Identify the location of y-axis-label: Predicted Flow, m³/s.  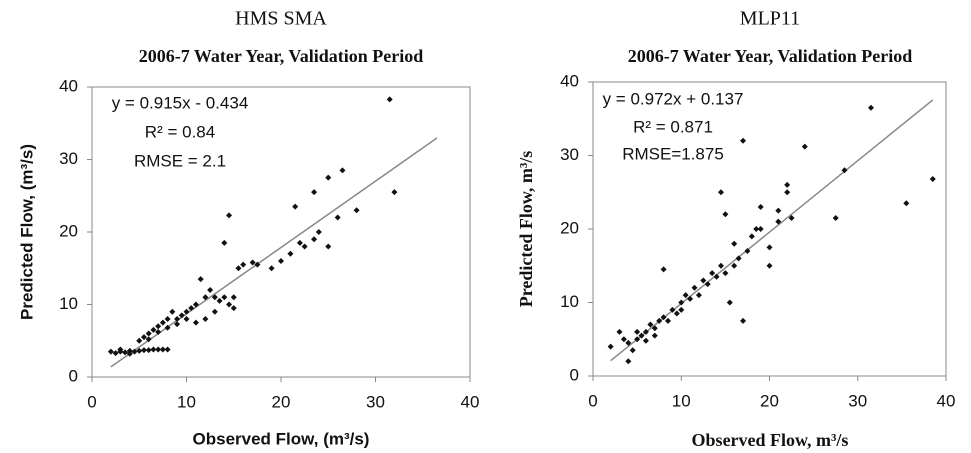
(526, 229).